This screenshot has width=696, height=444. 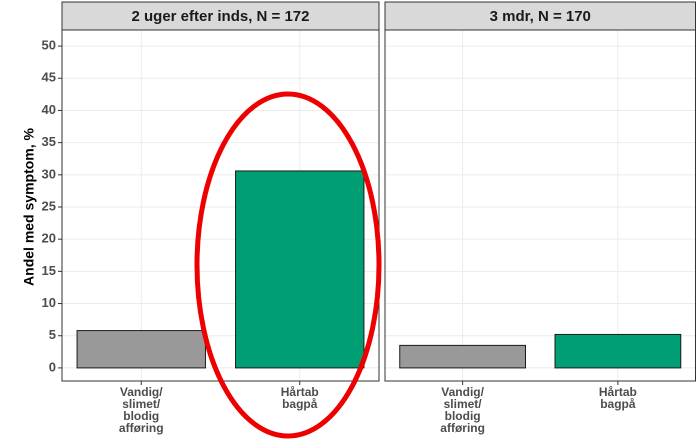 I want to click on y-tick-label: 20, so click(x=49, y=238).